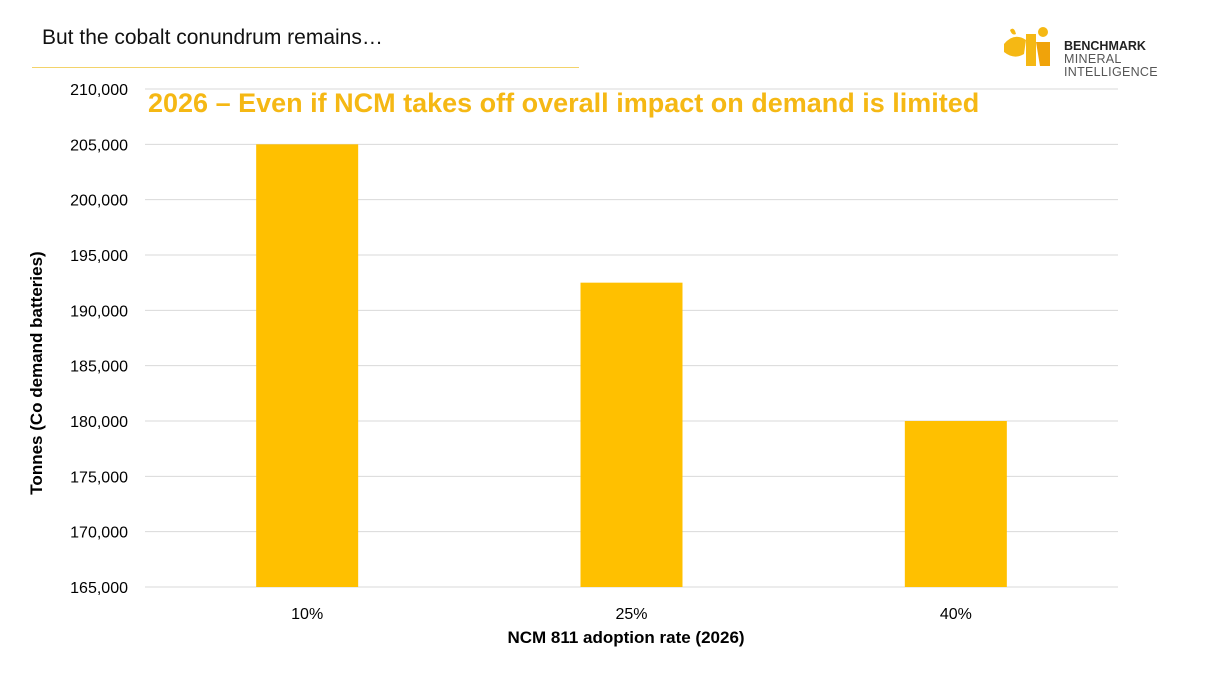 The width and height of the screenshot is (1208, 673). Describe the element at coordinates (99, 367) in the screenshot. I see `y-tick-label: 185,000` at that location.